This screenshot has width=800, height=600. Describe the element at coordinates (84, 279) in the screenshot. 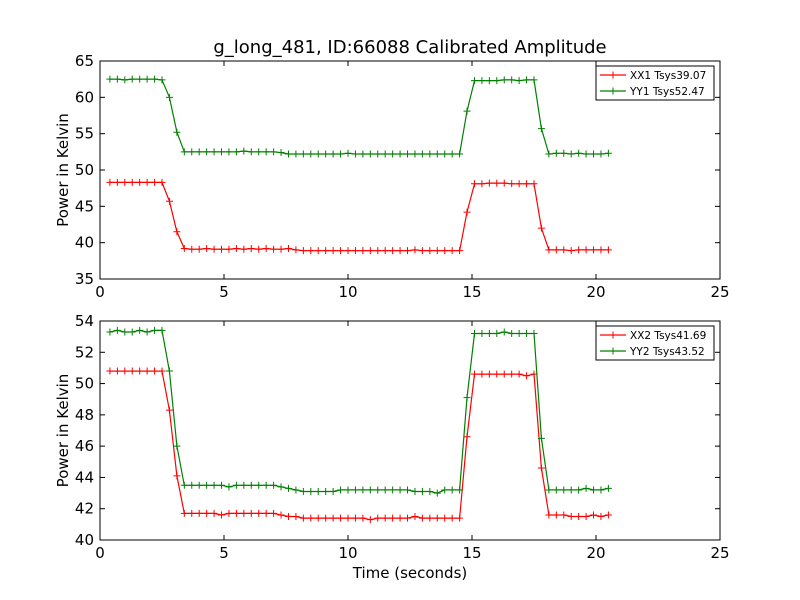

I see `y-tick-label: 35` at that location.